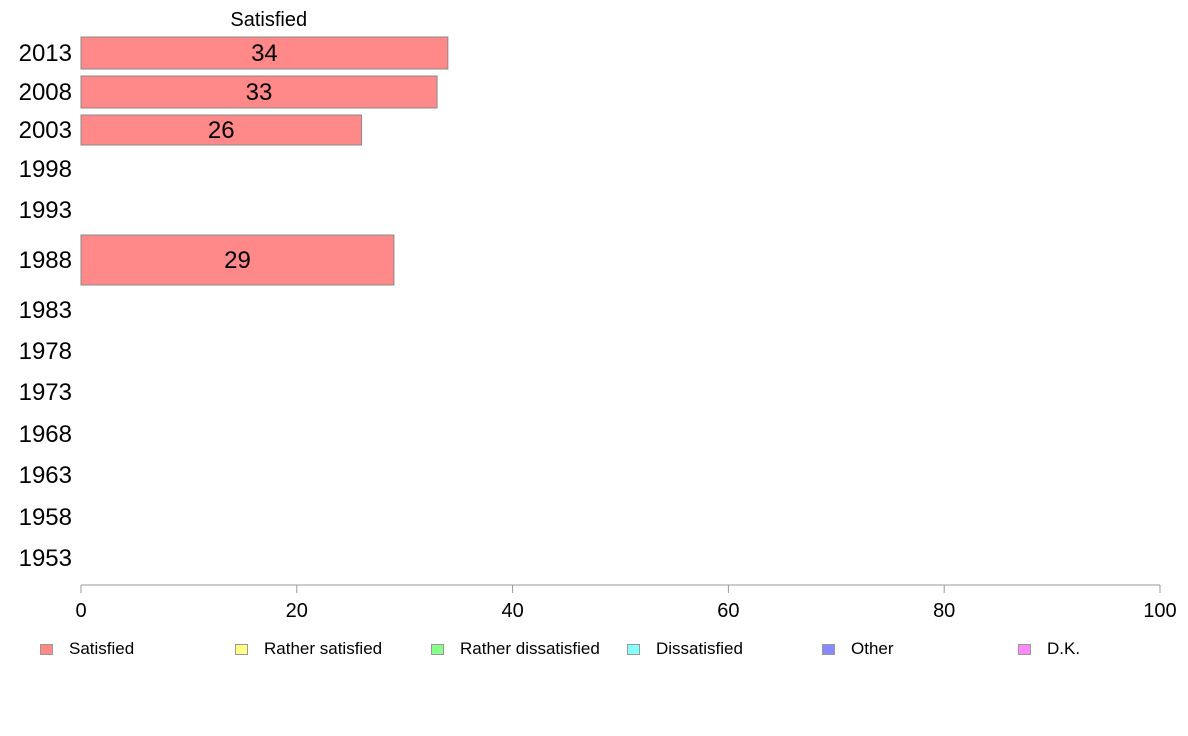 The width and height of the screenshot is (1188, 736). What do you see at coordinates (728, 611) in the screenshot?
I see `x-tick-label-60: 60` at bounding box center [728, 611].